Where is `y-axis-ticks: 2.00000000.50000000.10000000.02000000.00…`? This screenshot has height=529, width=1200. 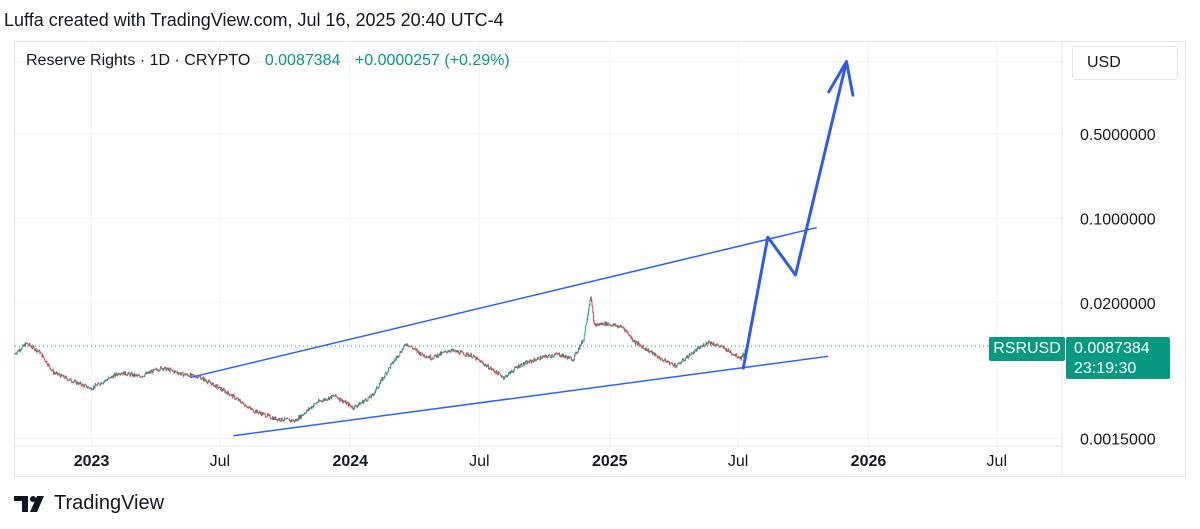 y-axis-ticks: 2.00000000.50000000.10000000.02000000.00… is located at coordinates (1118, 251).